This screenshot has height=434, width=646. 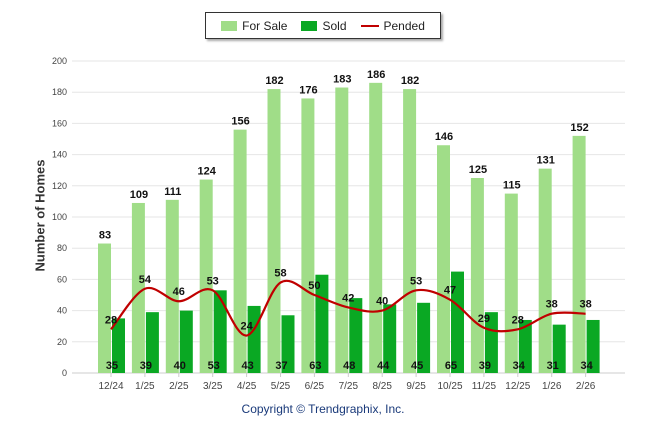 I want to click on legend-item-for-sale: For Sale, so click(x=254, y=26).